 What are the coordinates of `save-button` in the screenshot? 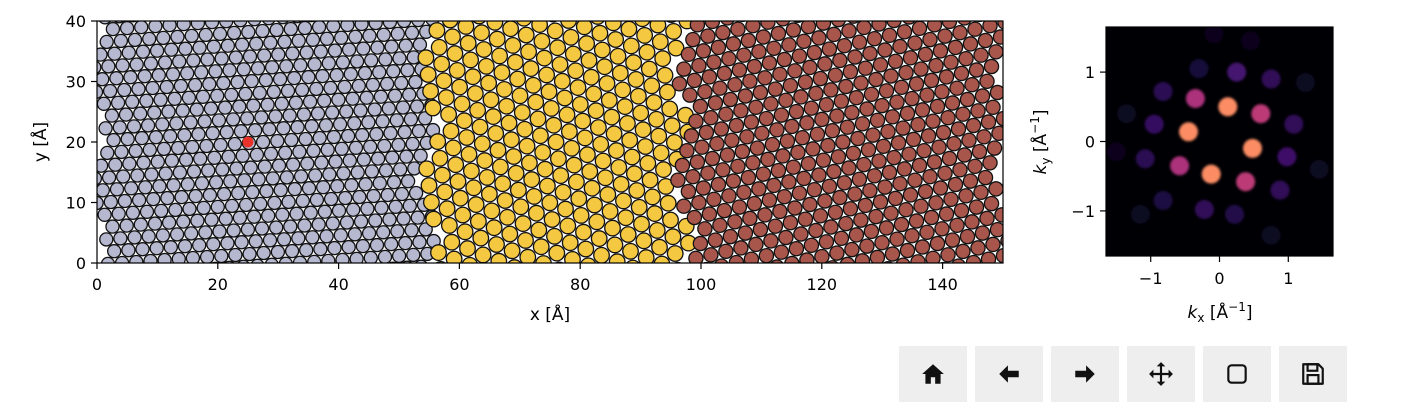 It's located at (1313, 374).